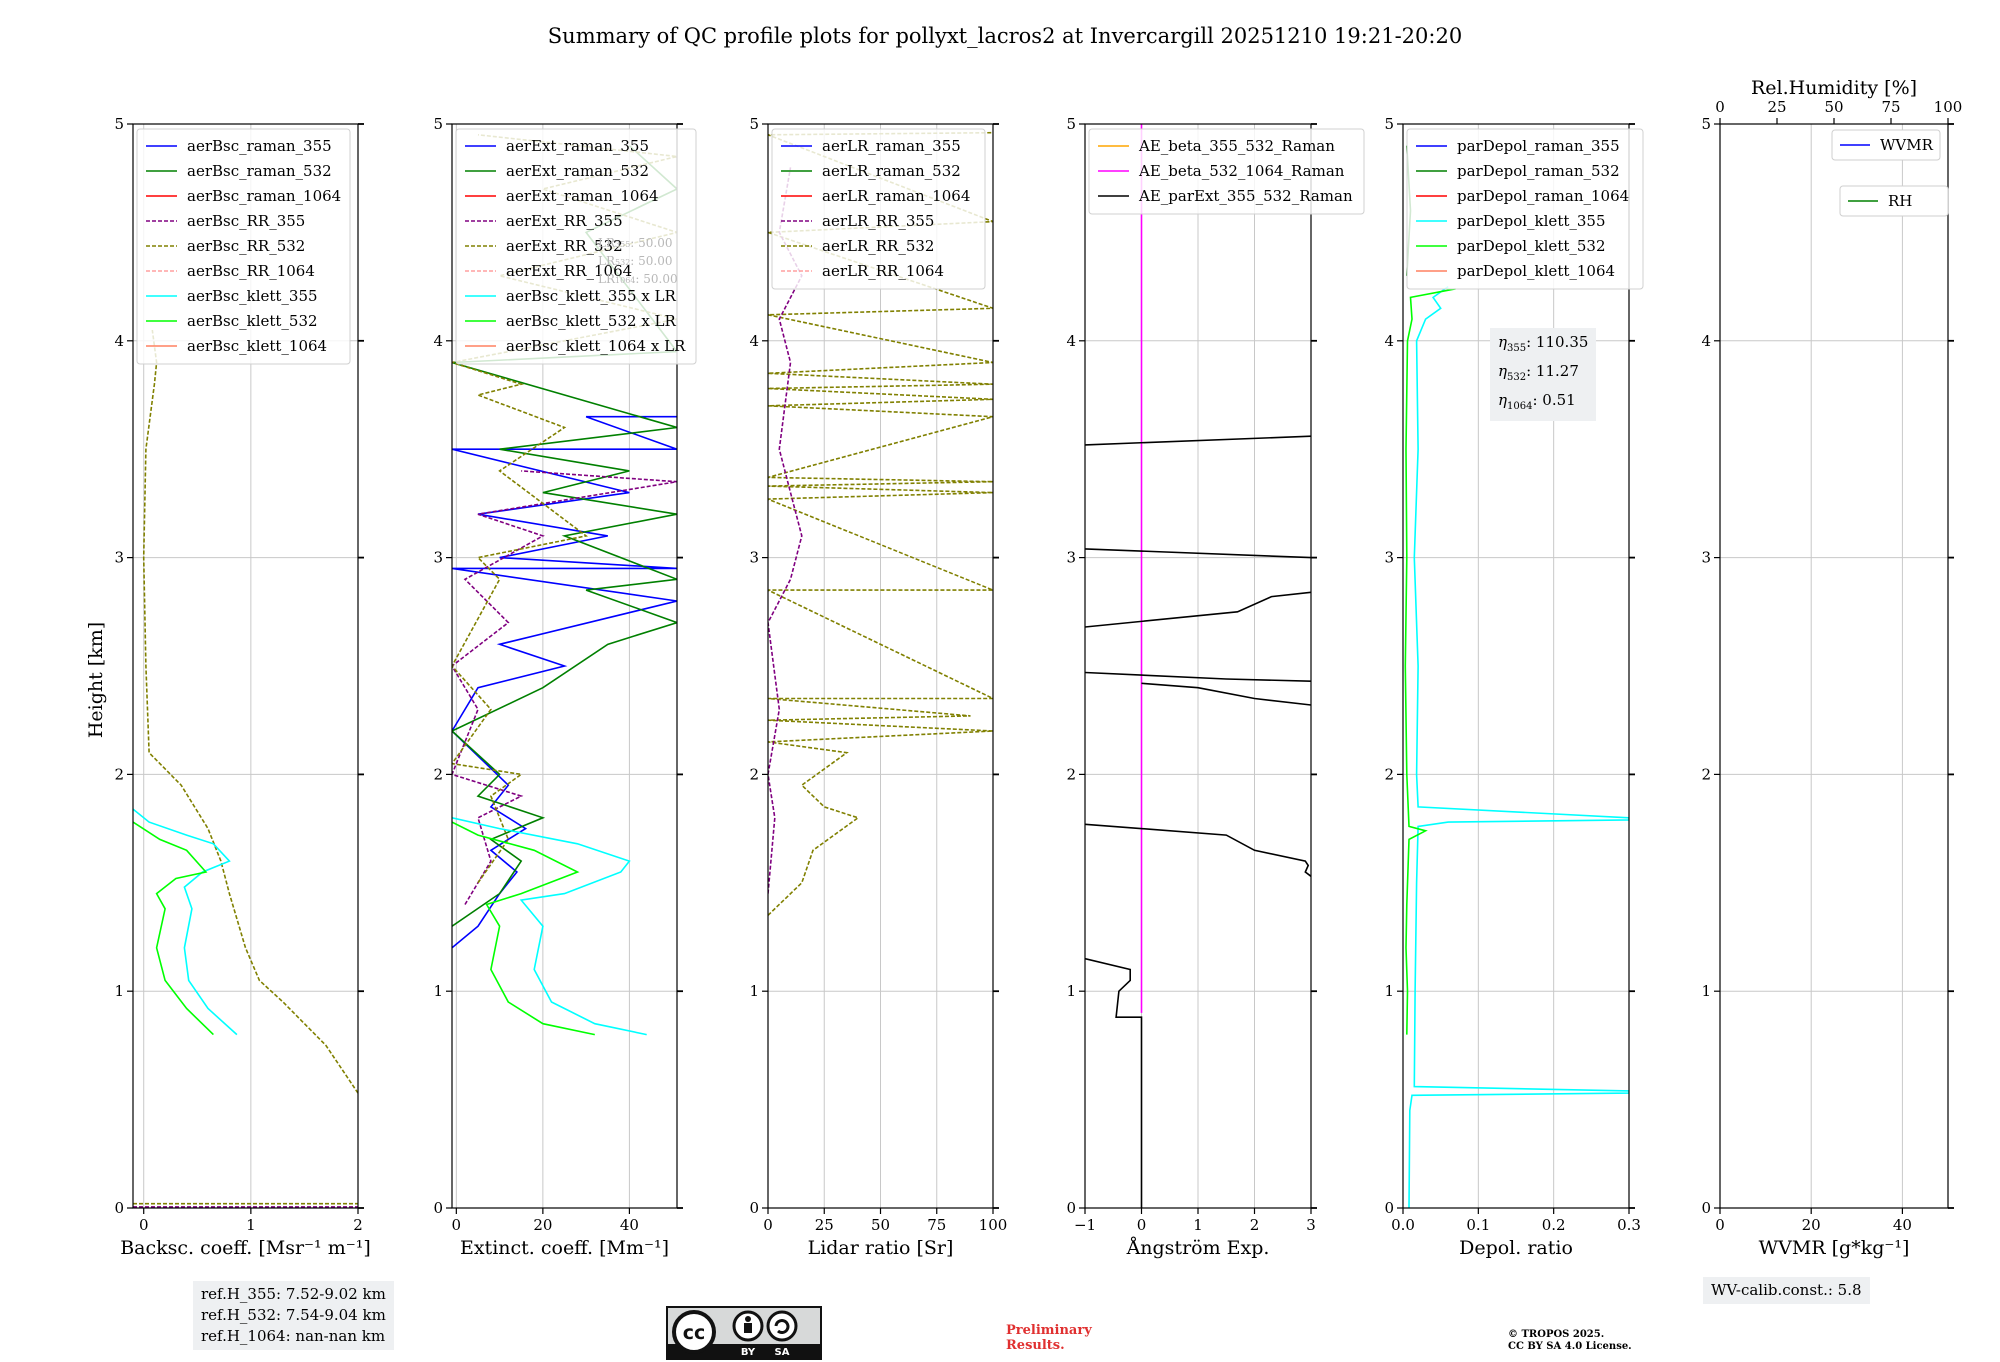  What do you see at coordinates (1536, 271) in the screenshot?
I see `legend-label: parDepol_klett_1064` at bounding box center [1536, 271].